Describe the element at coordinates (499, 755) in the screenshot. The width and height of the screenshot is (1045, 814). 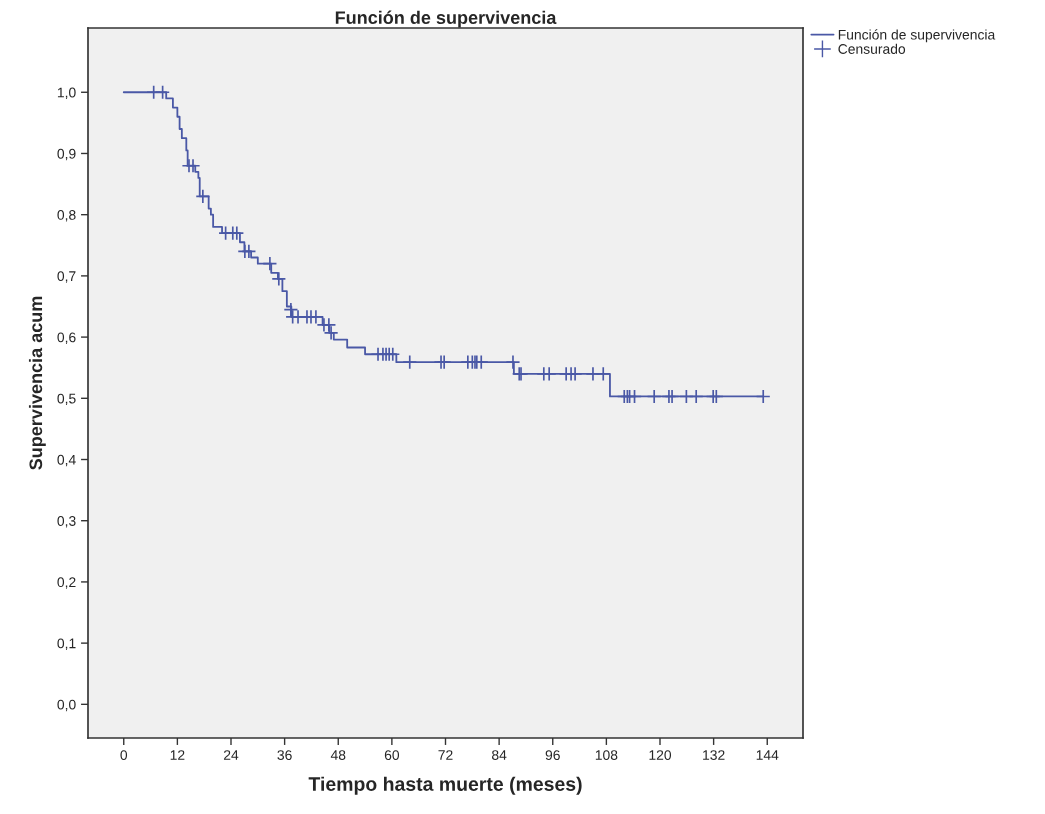
I see `x-tick-label: 84` at that location.